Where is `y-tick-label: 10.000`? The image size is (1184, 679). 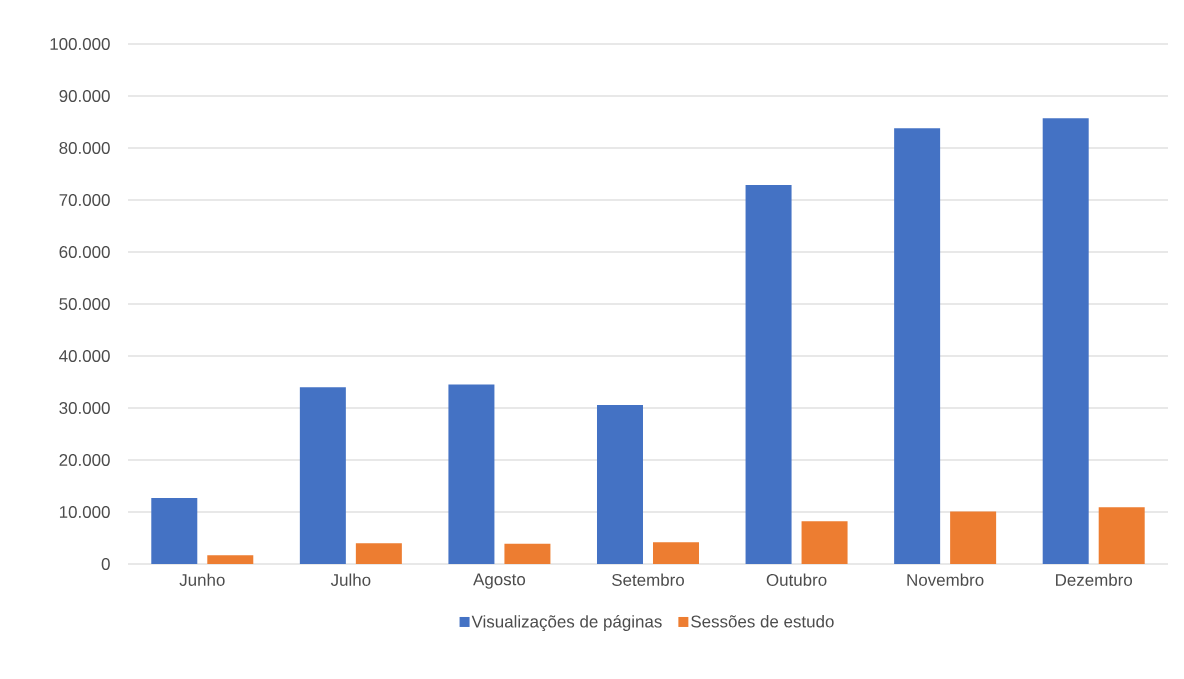
y-tick-label: 10.000 is located at coordinates (84, 512).